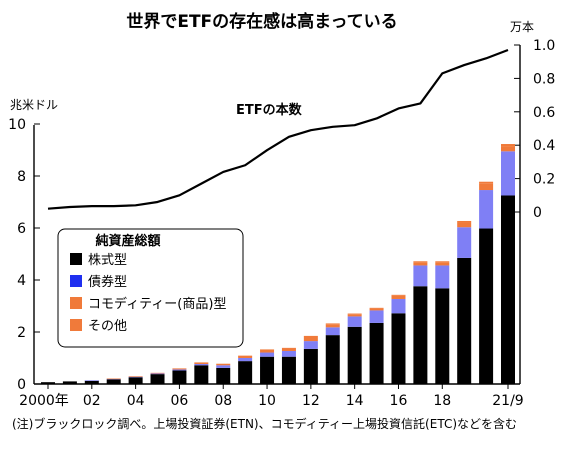  I want to click on x-tick-label: 08, so click(223, 401).